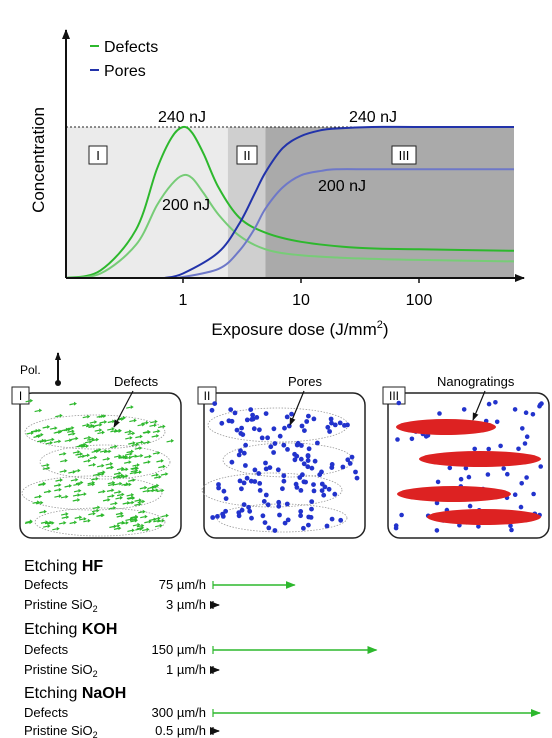 This screenshot has width=552, height=738. I want to click on region-label-i: I, so click(98, 155).